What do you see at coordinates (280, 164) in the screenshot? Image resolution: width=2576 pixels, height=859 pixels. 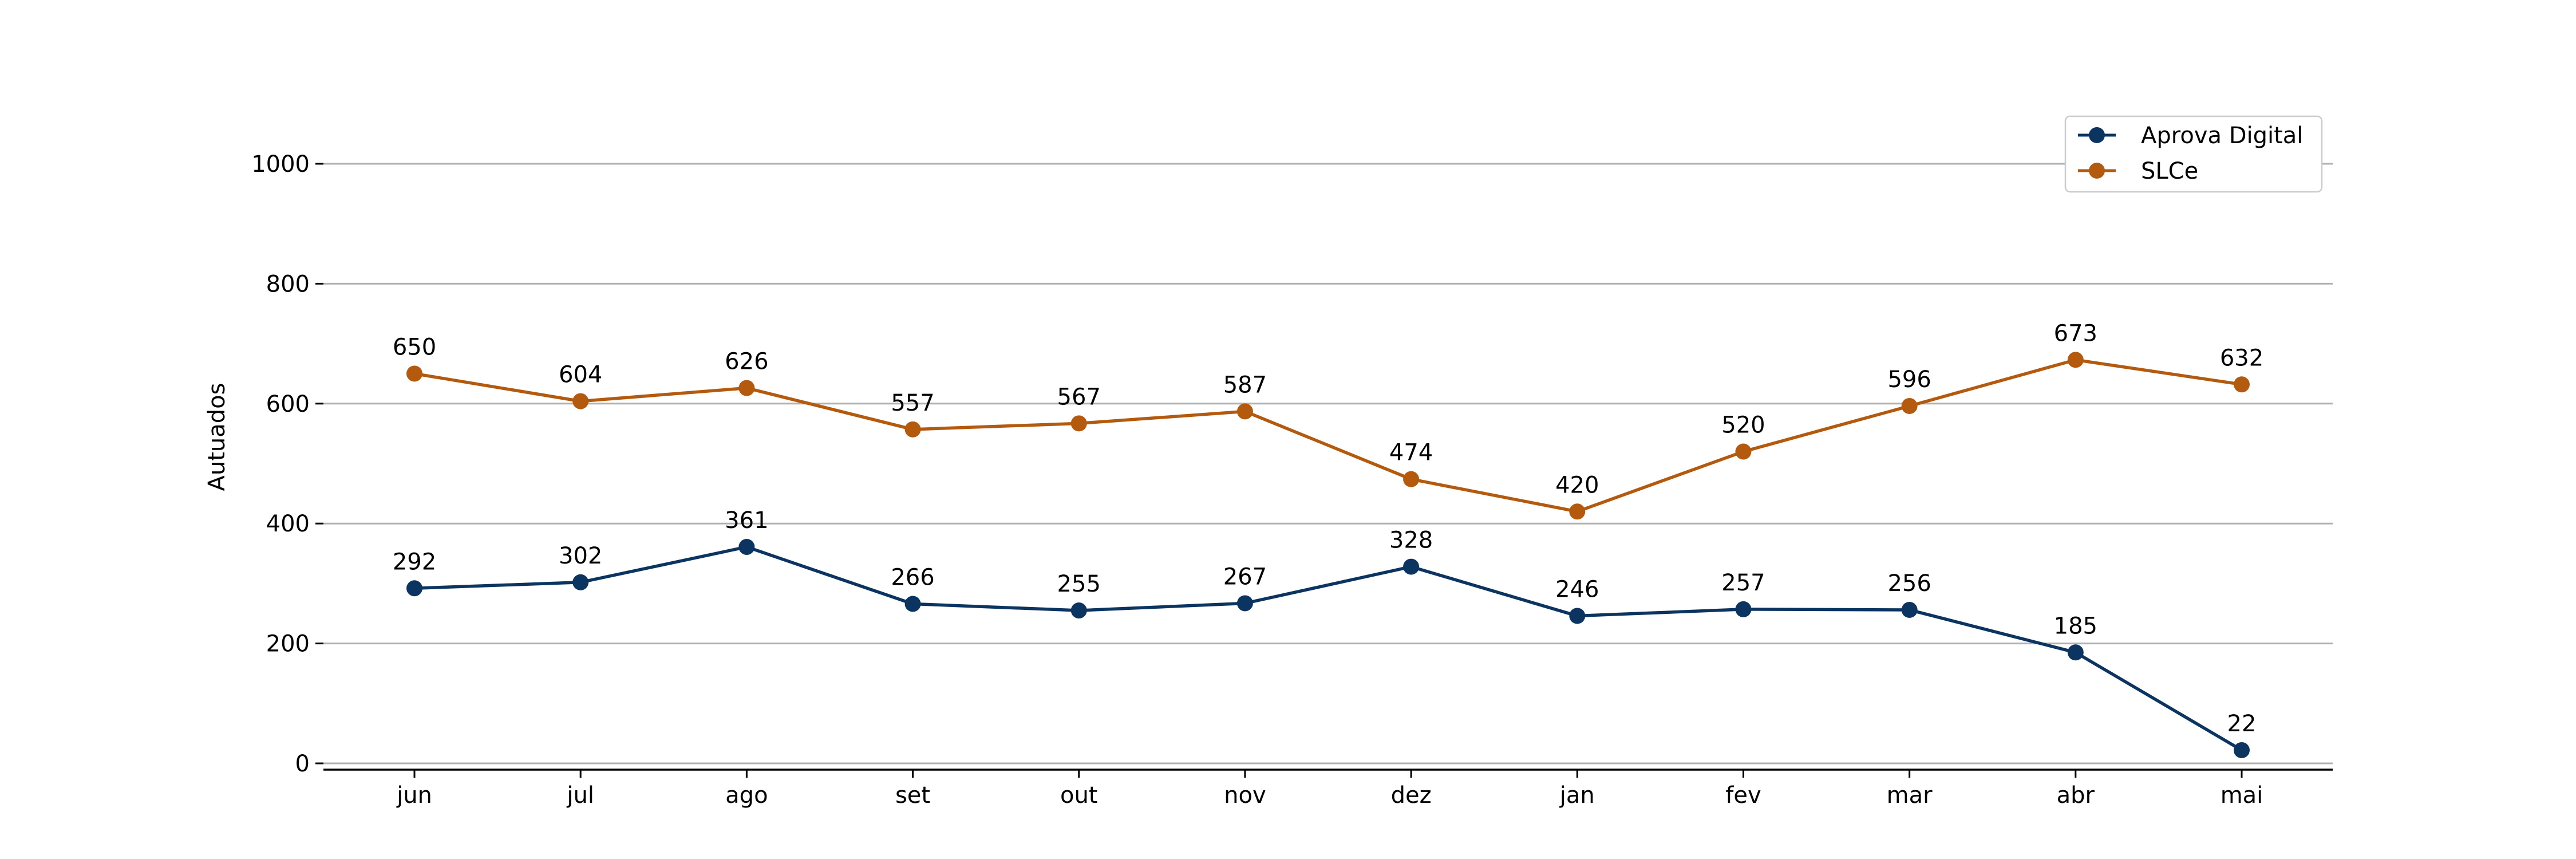 I see `y-tick-label: 1000` at bounding box center [280, 164].